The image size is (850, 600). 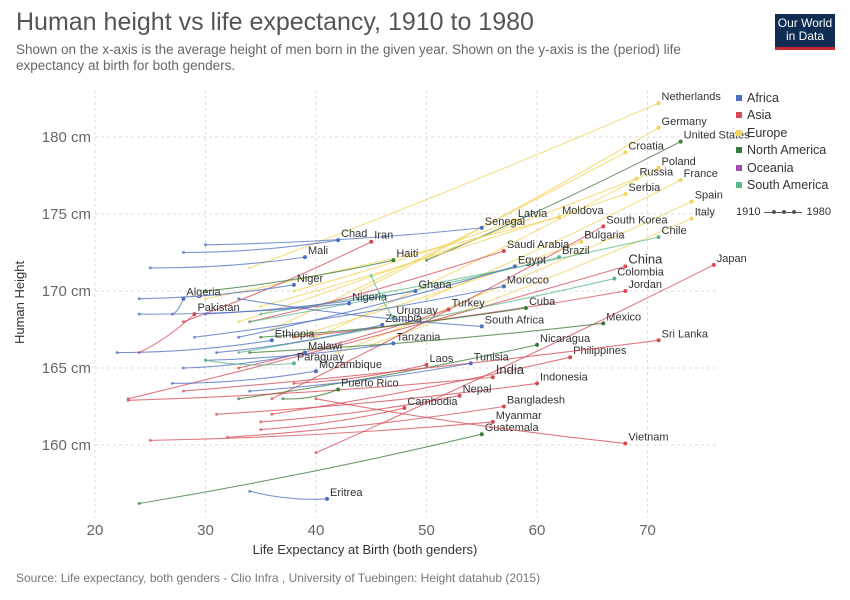 I want to click on country-label: Paraguay, so click(x=321, y=357).